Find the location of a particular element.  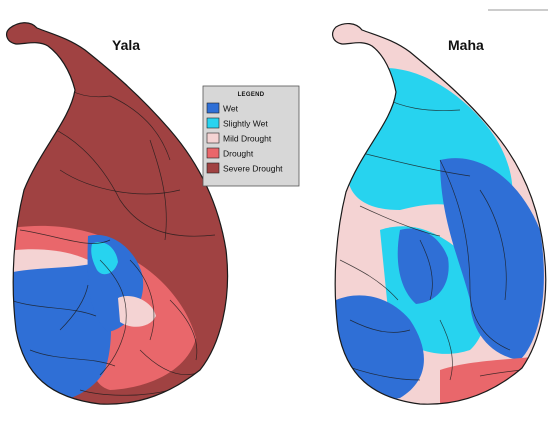

legend-title: LEGEND is located at coordinates (251, 95).